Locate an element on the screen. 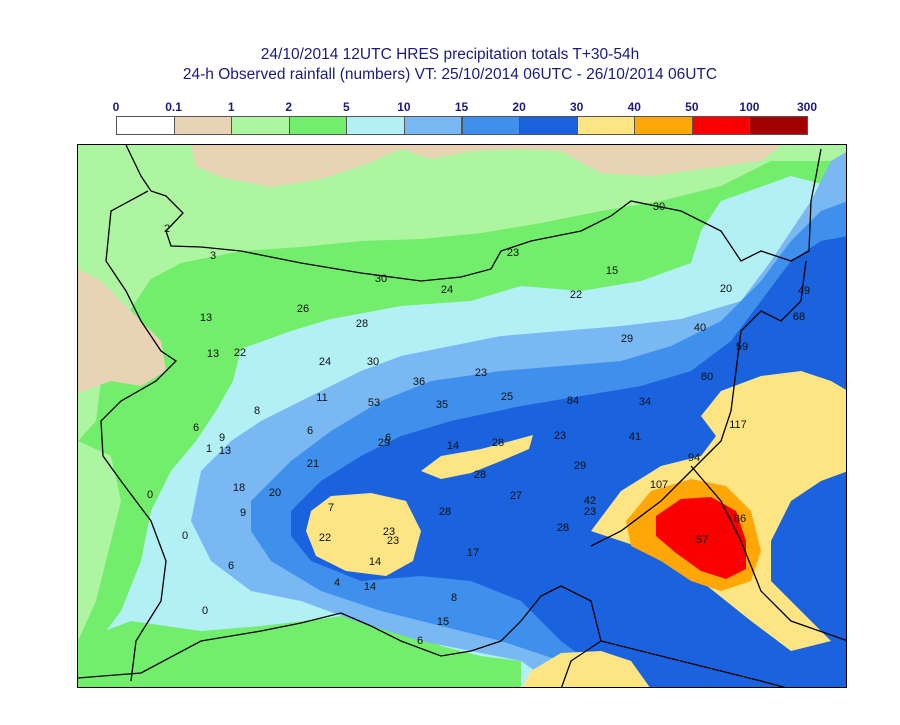 This screenshot has height=725, width=900. legend-threshold-label: 5 is located at coordinates (346, 107).